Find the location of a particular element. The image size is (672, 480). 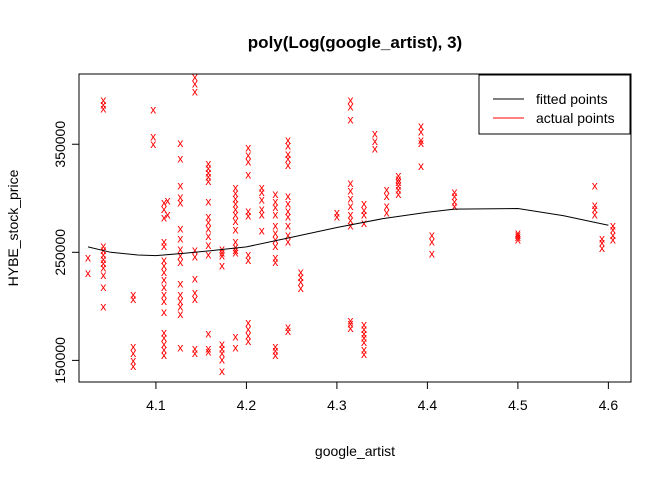

x-tick-label: 4.6 is located at coordinates (609, 405).